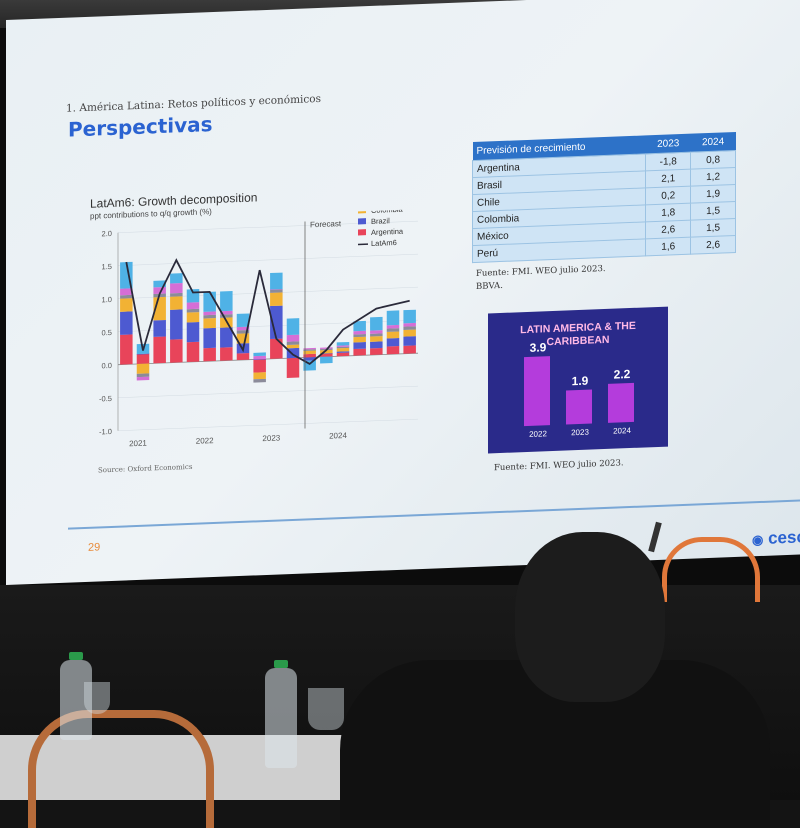  I want to click on legend-swatch-argentina, so click(362, 232).